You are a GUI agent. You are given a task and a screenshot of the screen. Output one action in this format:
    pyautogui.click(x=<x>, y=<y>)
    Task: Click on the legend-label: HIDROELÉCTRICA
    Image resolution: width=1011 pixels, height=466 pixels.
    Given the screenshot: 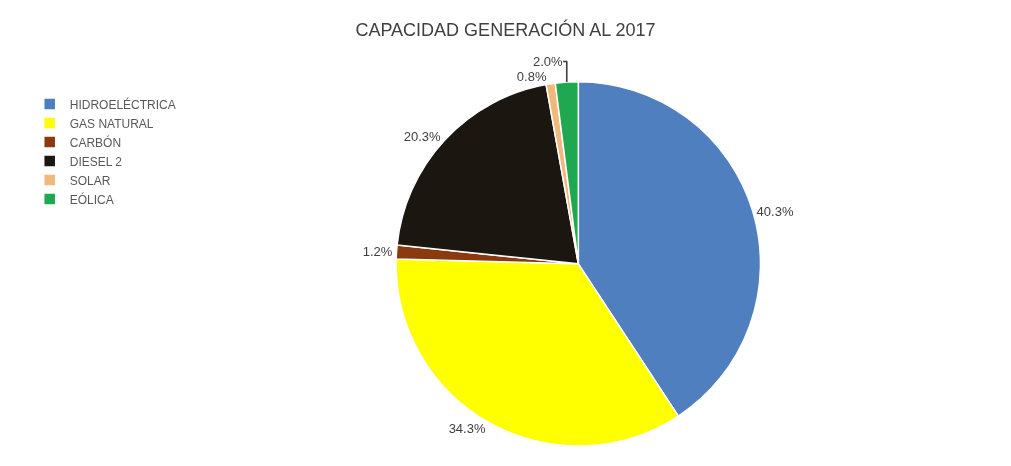 What is the action you would take?
    pyautogui.click(x=122, y=104)
    